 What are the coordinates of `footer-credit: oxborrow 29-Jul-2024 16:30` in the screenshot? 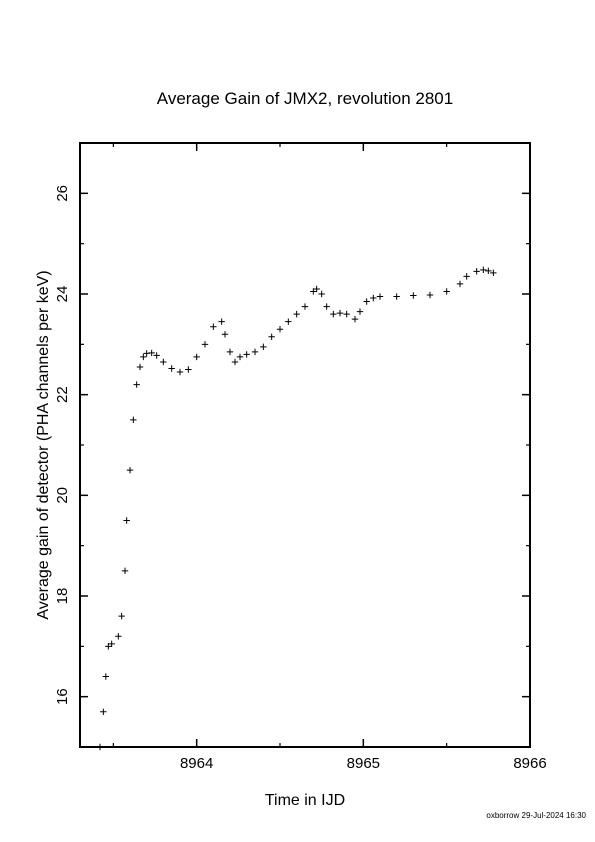 It's located at (536, 815).